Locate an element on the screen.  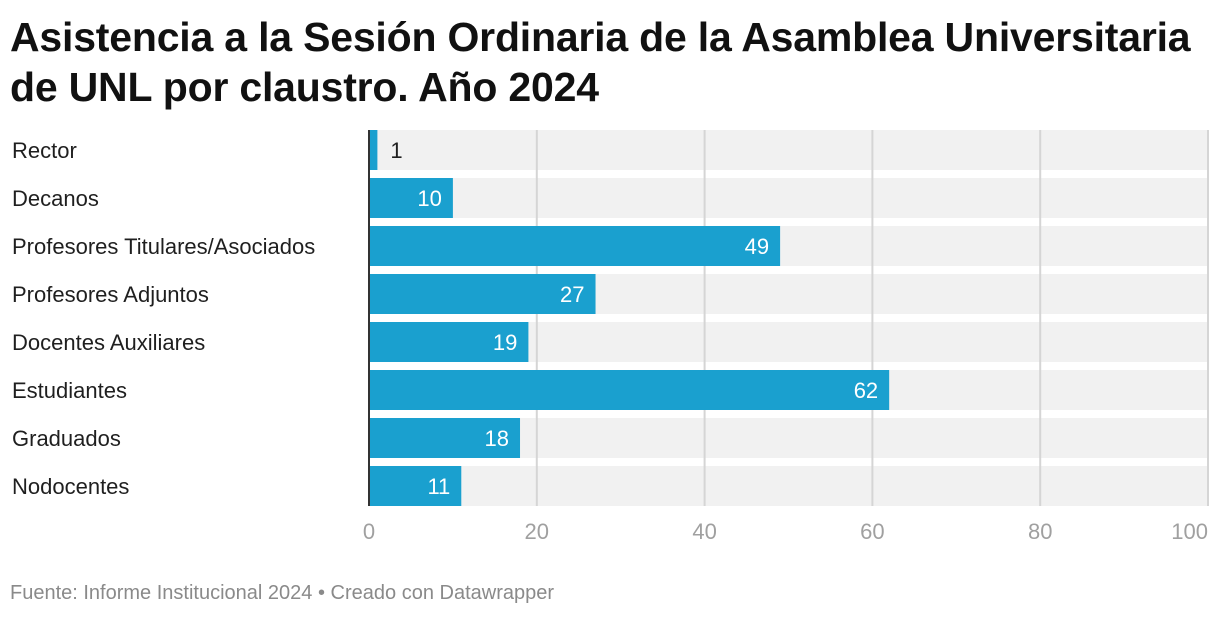
value-label: 49 is located at coordinates (757, 246).